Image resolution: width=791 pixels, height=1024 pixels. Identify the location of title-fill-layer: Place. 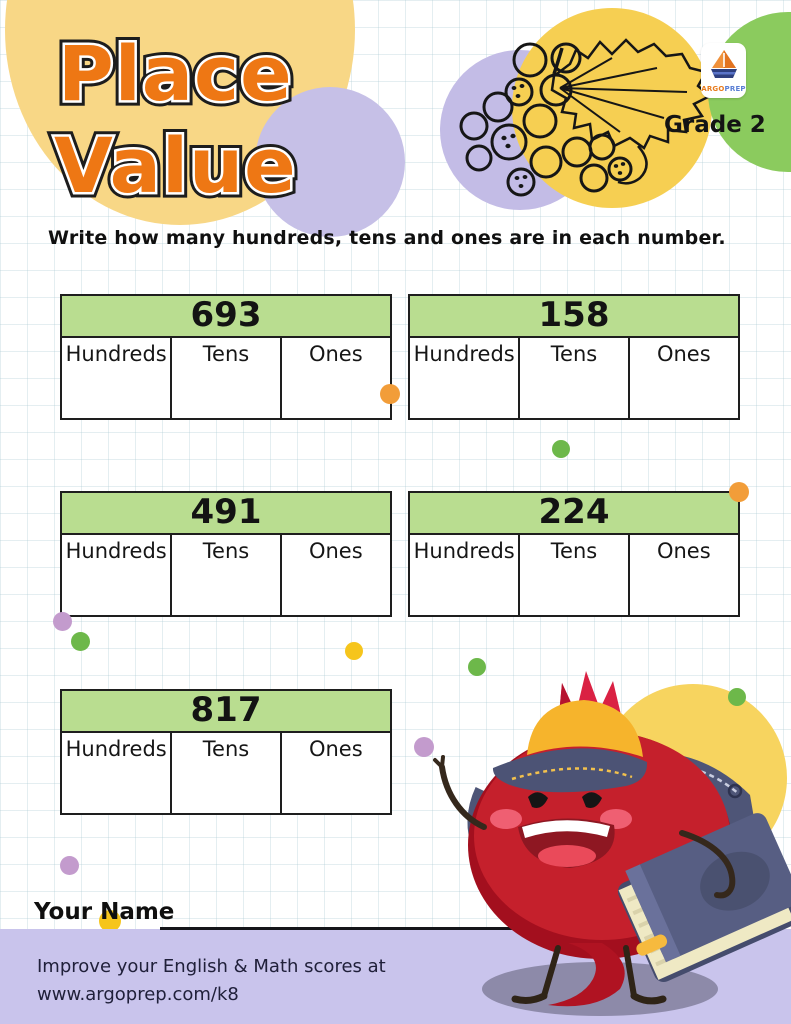
(175, 73).